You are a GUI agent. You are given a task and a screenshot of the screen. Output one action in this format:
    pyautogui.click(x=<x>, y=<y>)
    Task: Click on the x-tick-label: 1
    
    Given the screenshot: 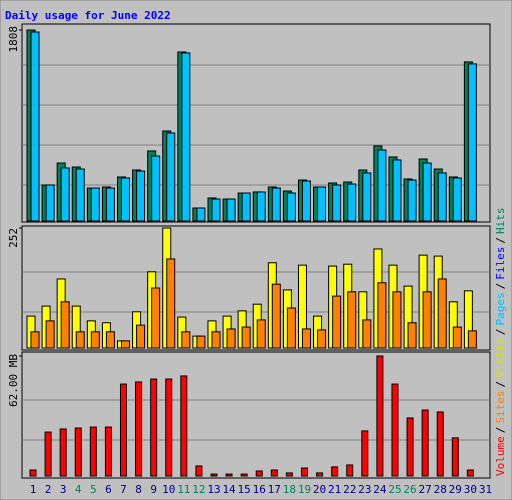 What is the action you would take?
    pyautogui.click(x=33, y=489)
    